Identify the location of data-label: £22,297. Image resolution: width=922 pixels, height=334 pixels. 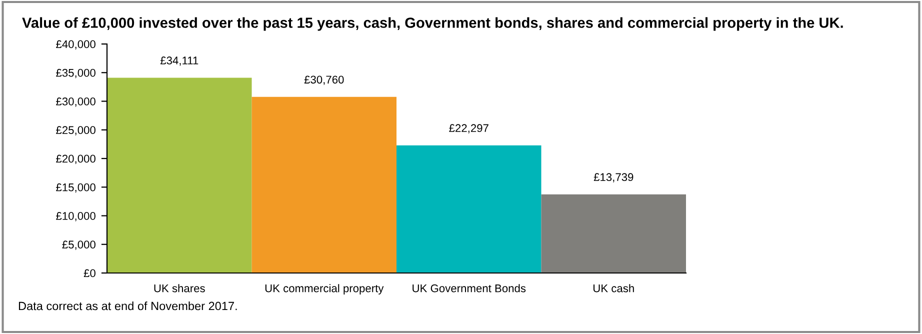
(468, 129).